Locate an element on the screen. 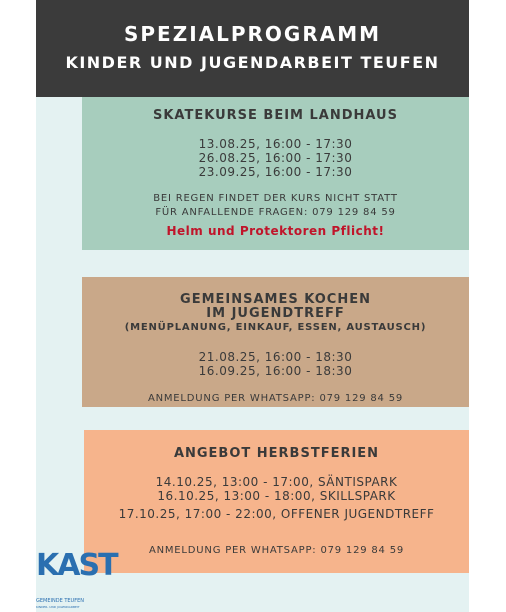 The width and height of the screenshot is (506, 612). logo-line: KINDER- UND JUGENDARBEIT is located at coordinates (58, 607).